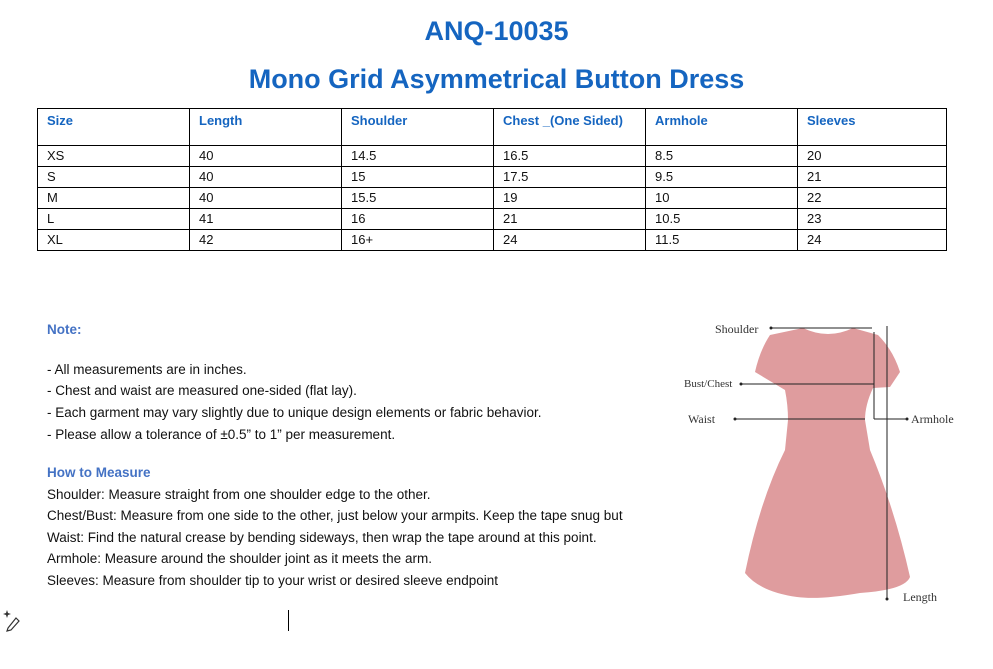 The width and height of the screenshot is (993, 669). I want to click on dress-illustration, so click(827, 463).